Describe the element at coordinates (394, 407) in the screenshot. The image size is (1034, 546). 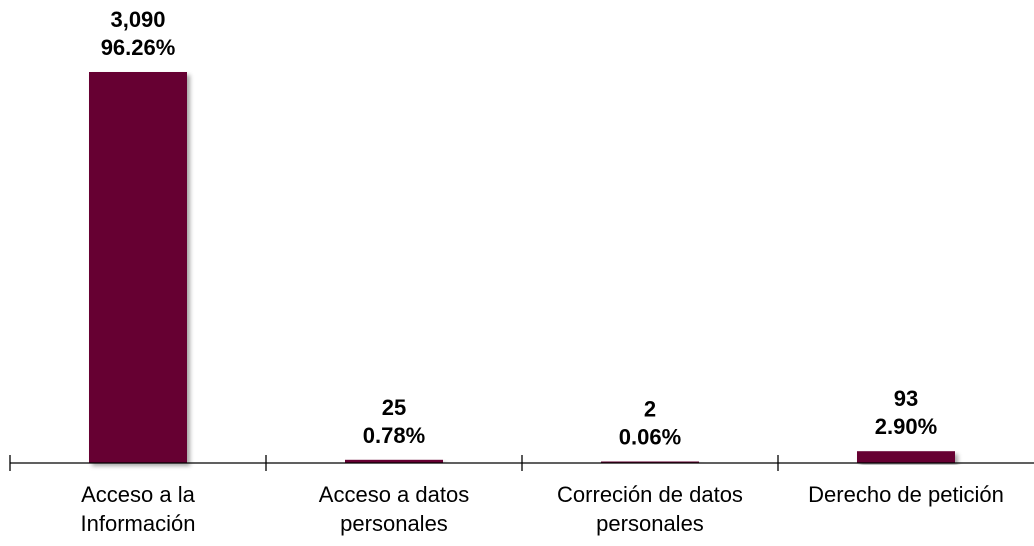
I see `data-label-value-1: 25` at that location.